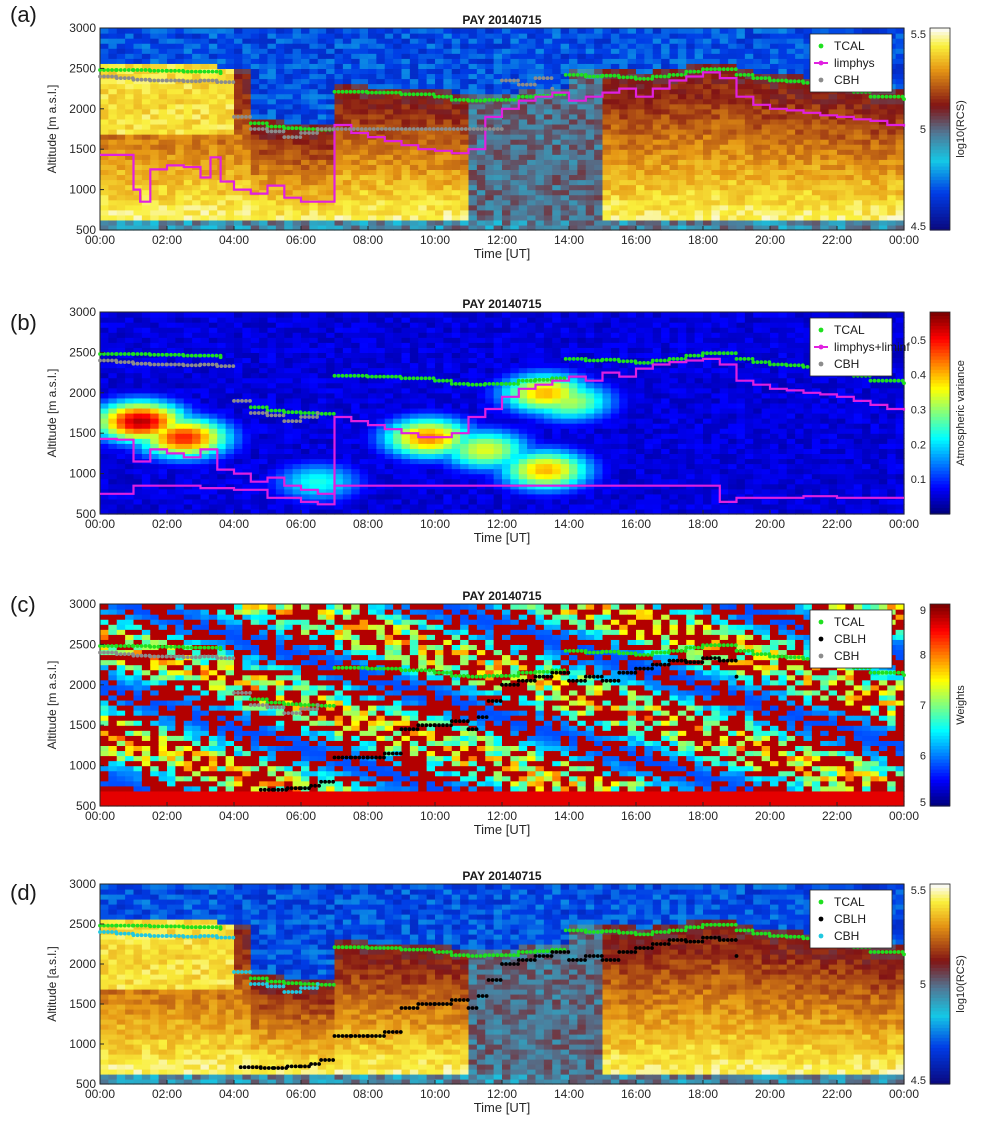  I want to click on x-tick-label: 10:00, so click(435, 240).